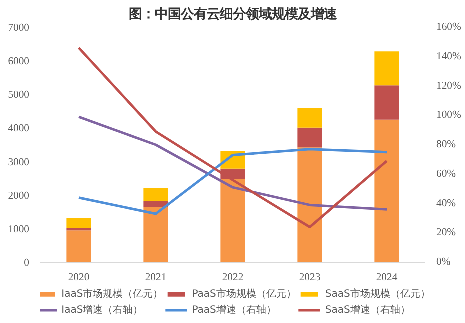 This screenshot has width=465, height=323. What do you see at coordinates (449, 116) in the screenshot?
I see `y2-tick-label: 100%` at bounding box center [449, 116].